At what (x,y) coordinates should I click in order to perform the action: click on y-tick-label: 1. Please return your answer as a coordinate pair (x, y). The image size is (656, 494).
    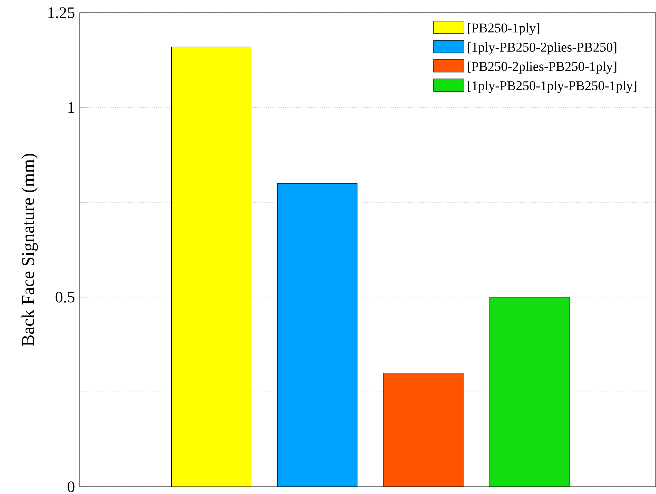
    Looking at the image, I should click on (71, 108).